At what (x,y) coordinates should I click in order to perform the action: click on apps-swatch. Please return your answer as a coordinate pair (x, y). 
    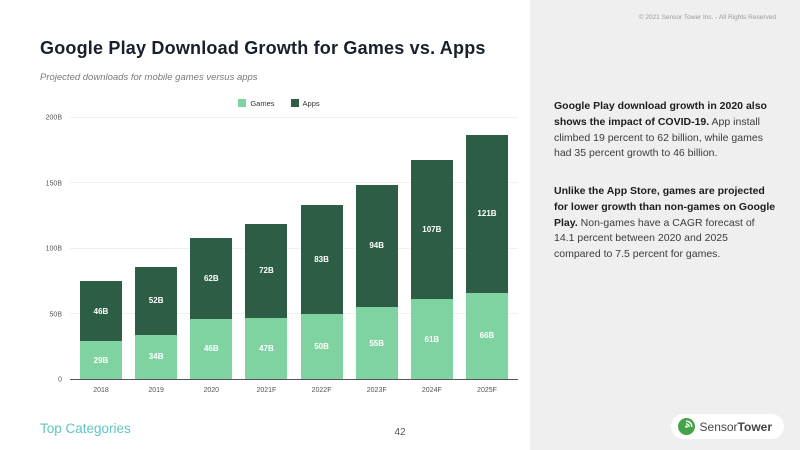
    Looking at the image, I should click on (294, 103).